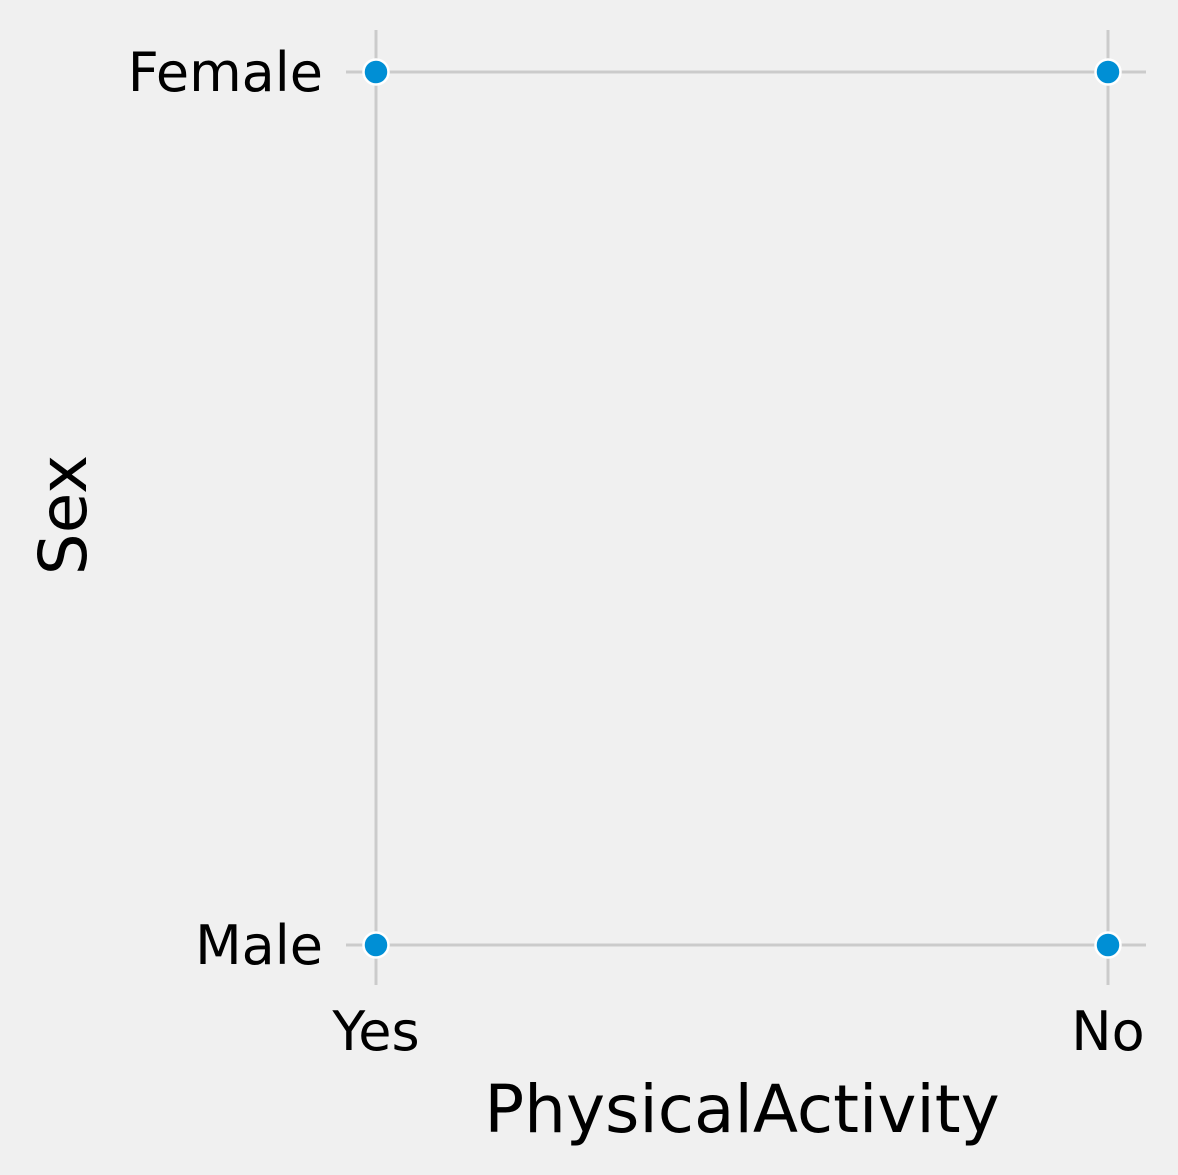  What do you see at coordinates (225, 72) in the screenshot?
I see `y-tick-label: Female` at bounding box center [225, 72].